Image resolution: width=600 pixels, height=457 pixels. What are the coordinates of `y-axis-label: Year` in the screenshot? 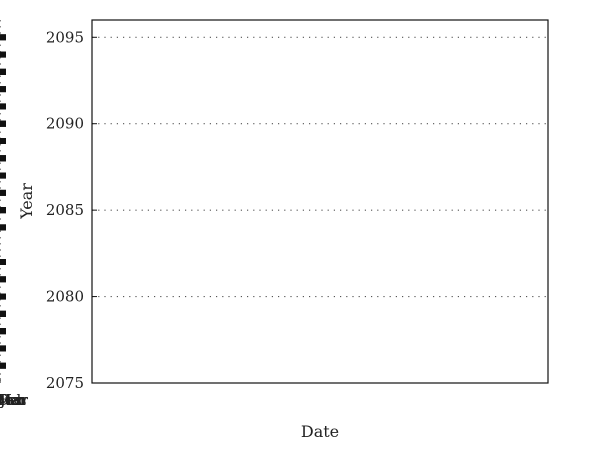 It's located at (26, 201).